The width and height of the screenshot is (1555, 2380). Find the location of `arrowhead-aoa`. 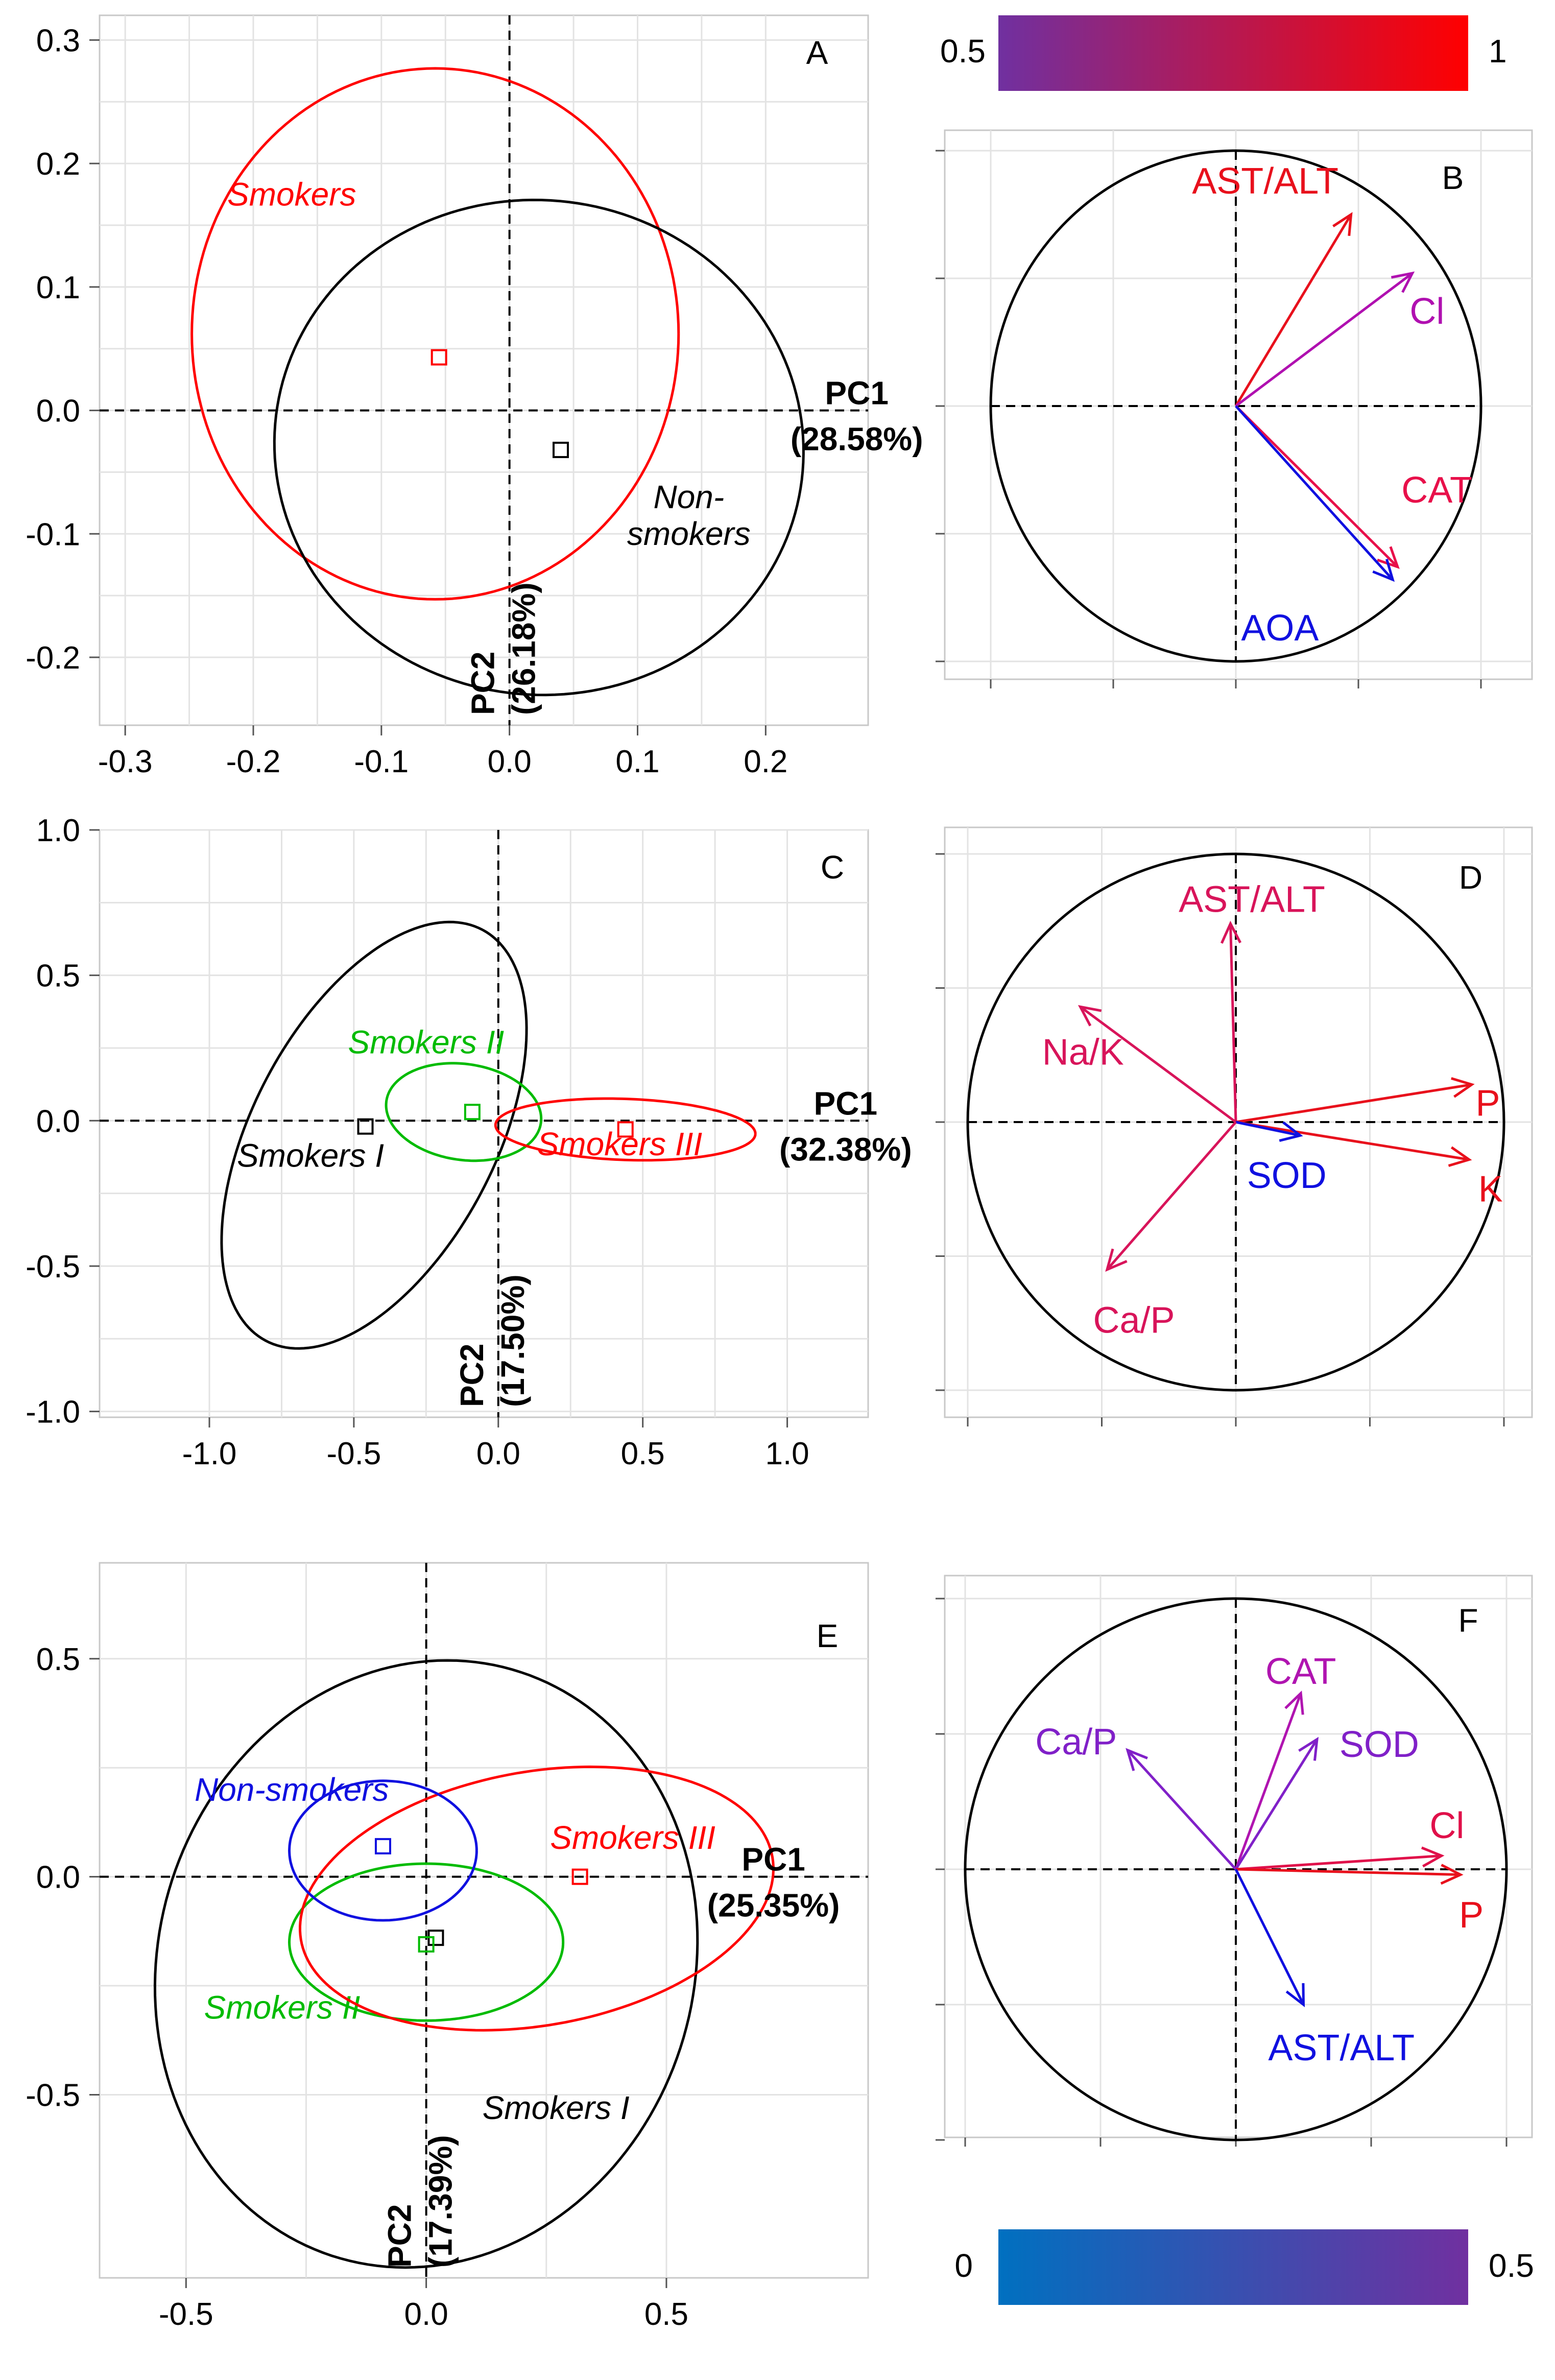

arrowhead-aoa is located at coordinates (1383, 570).